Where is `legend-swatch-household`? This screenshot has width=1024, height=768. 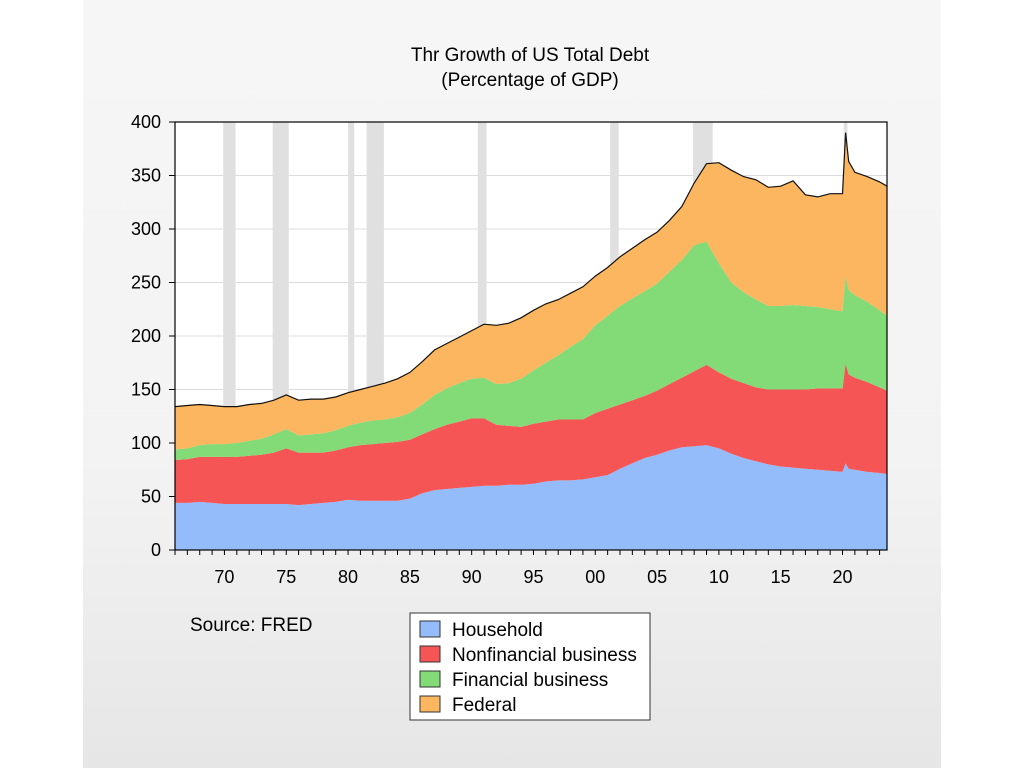
legend-swatch-household is located at coordinates (430, 629).